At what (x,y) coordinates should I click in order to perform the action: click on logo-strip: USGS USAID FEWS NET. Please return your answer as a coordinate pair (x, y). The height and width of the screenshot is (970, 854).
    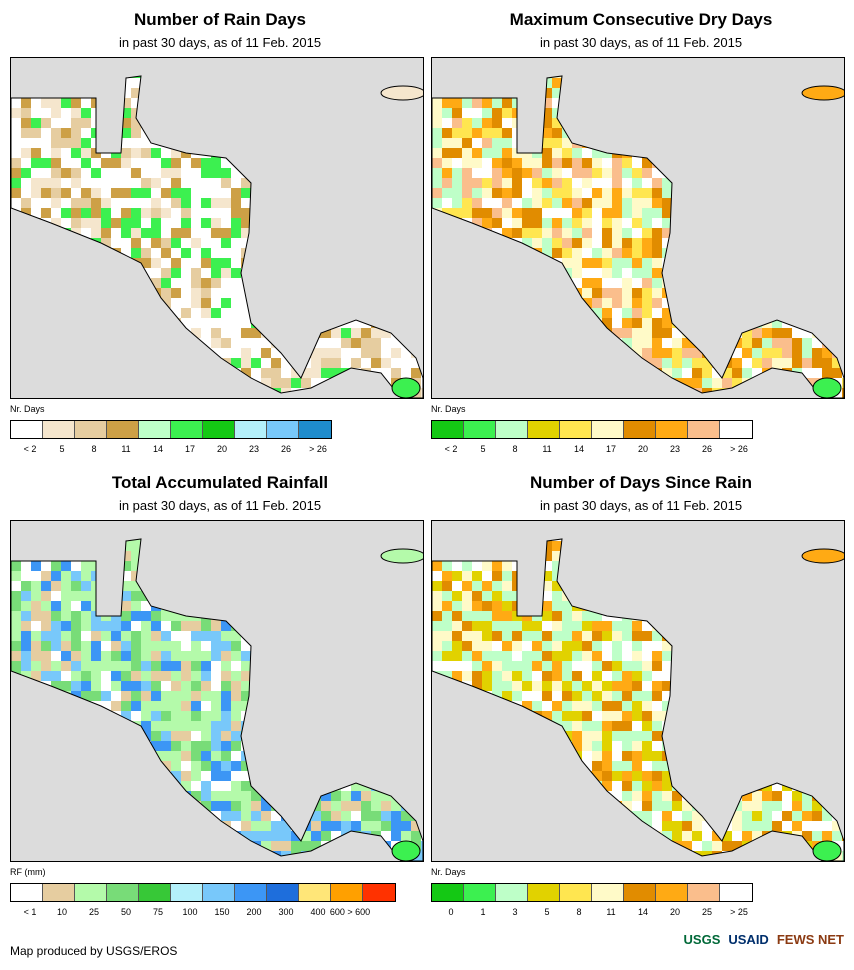
    Looking at the image, I should click on (764, 939).